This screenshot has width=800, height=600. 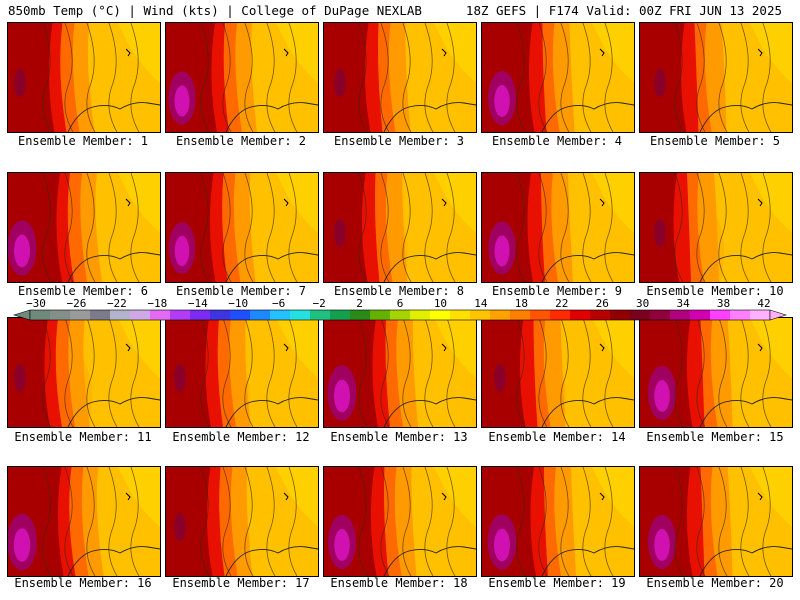 What do you see at coordinates (241, 437) in the screenshot?
I see `ensemble-member-label: Ensemble Member: 12` at bounding box center [241, 437].